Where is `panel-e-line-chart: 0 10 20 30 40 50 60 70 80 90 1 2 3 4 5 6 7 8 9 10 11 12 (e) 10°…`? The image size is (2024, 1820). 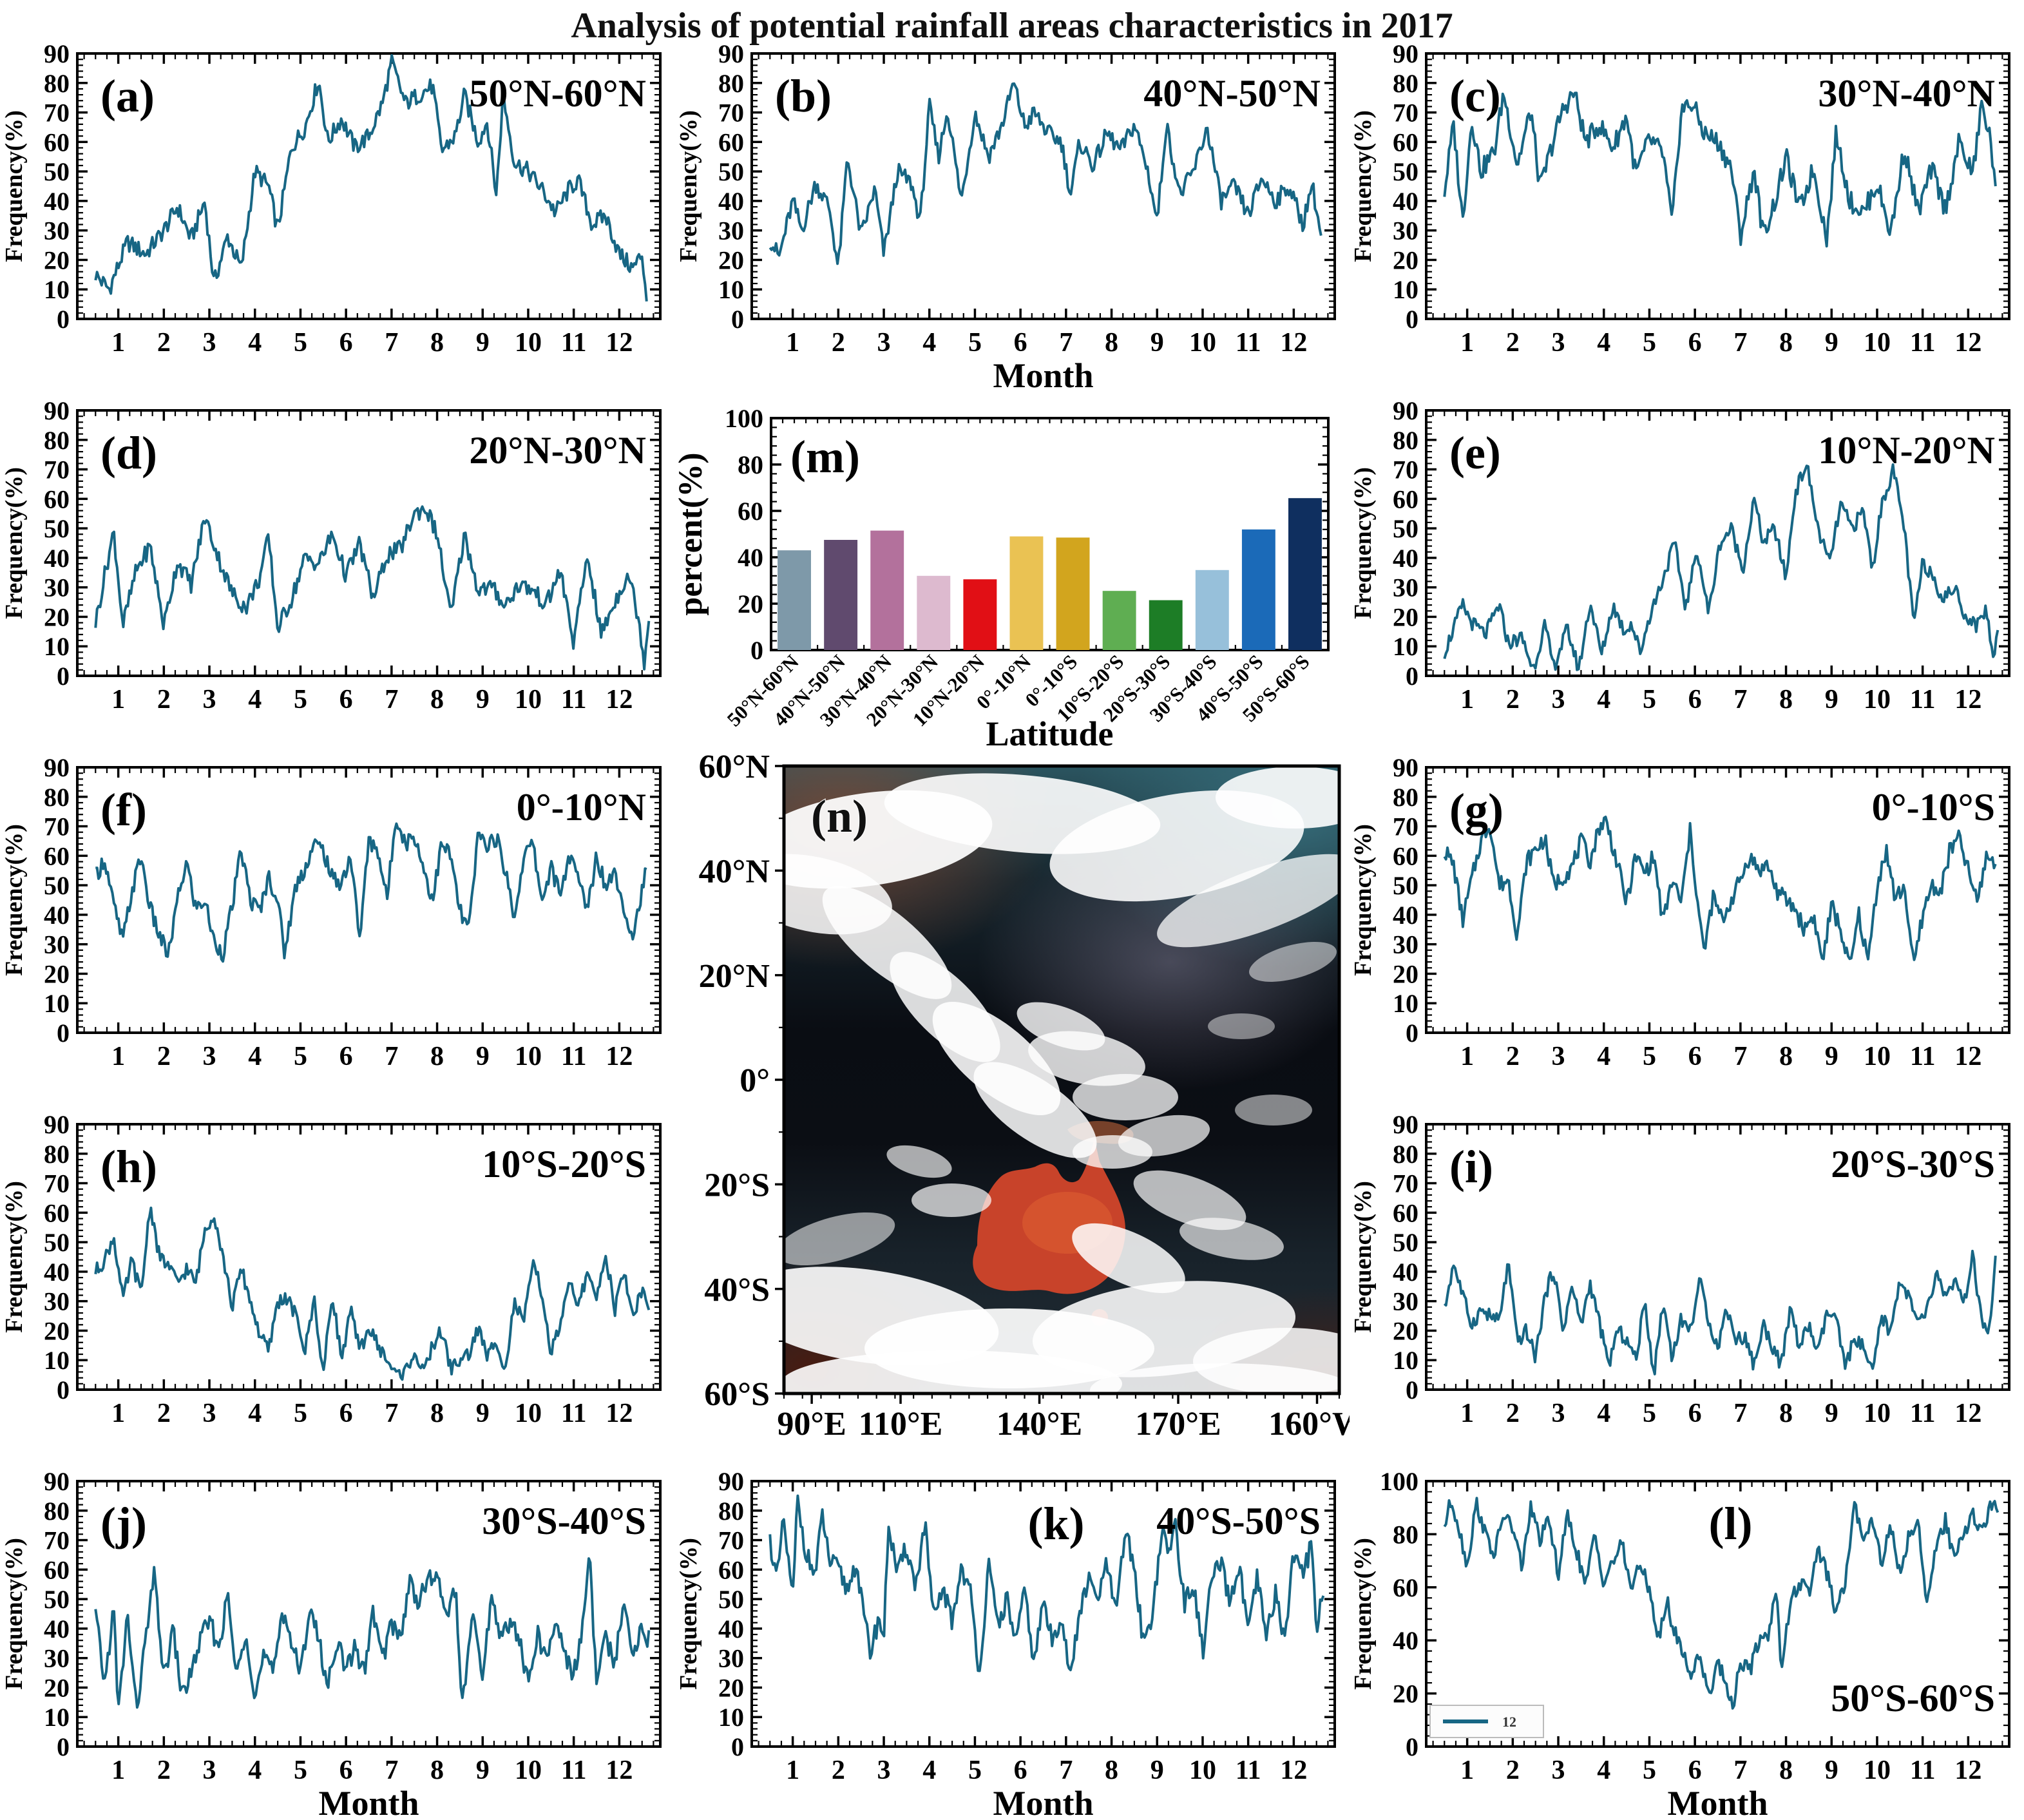 panel-e-line-chart: 0 10 20 30 40 50 60 70 80 90 1 2 3 4 5 6 7 8 9 10 11 12 (e) 10°… is located at coordinates (1686, 571).